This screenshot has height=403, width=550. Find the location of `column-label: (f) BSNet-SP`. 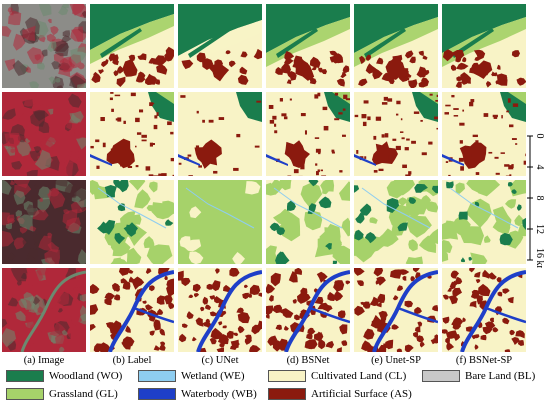

column-label: (f) BSNet-SP is located at coordinates (484, 360).